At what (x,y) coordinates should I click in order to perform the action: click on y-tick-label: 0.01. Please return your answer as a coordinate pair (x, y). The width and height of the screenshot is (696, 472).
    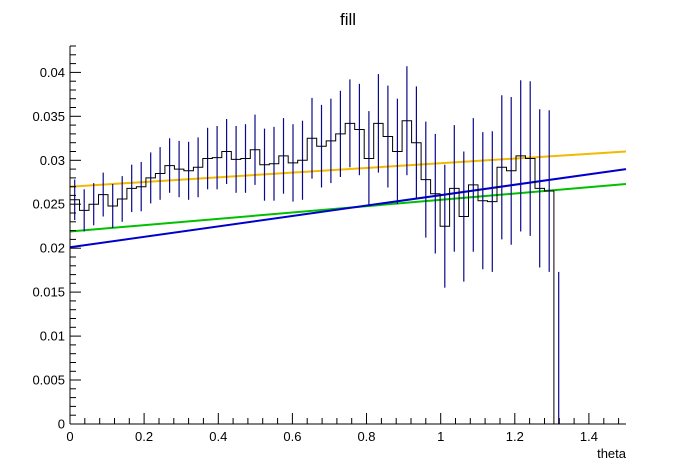
    Looking at the image, I should click on (52, 336).